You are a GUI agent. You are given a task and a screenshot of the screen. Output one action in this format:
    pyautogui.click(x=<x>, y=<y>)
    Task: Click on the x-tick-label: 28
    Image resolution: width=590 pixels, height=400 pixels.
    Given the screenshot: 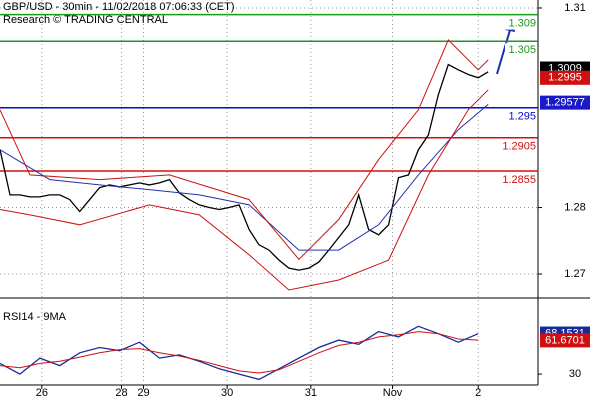 What is the action you would take?
    pyautogui.click(x=121, y=393)
    